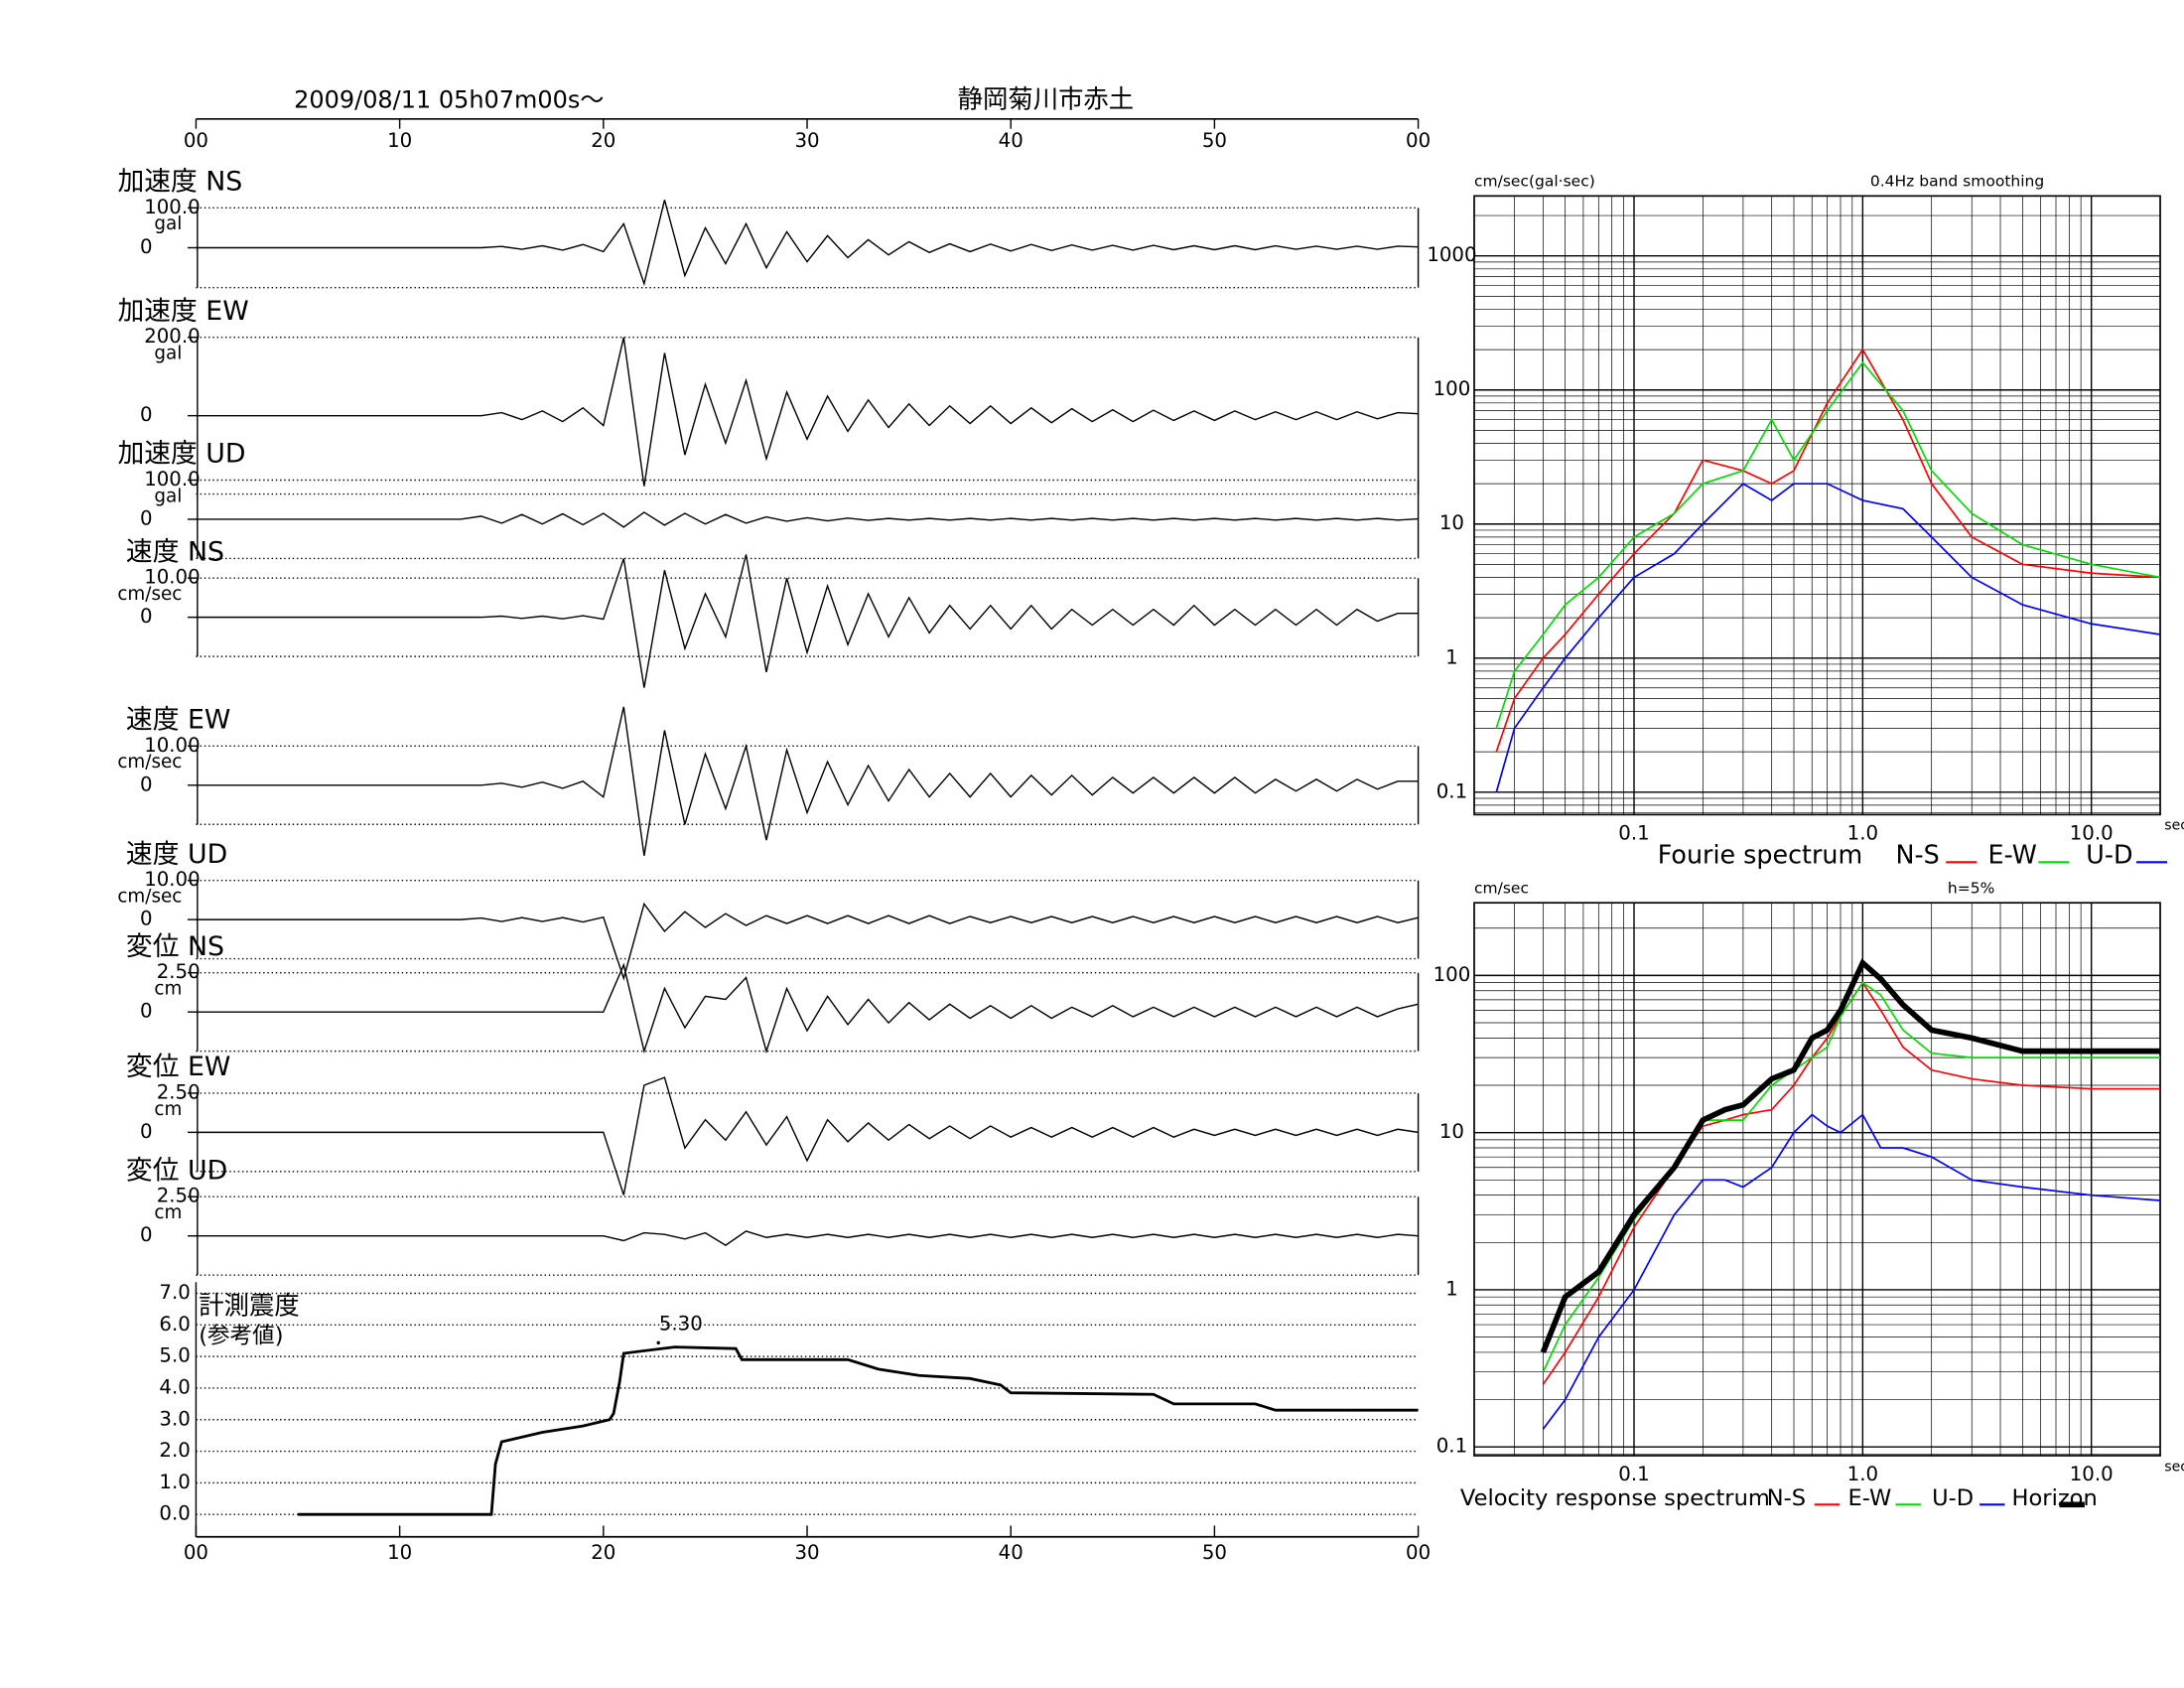 The height and width of the screenshot is (1688, 2184). I want to click on y-tick-label: 200.0, so click(172, 336).